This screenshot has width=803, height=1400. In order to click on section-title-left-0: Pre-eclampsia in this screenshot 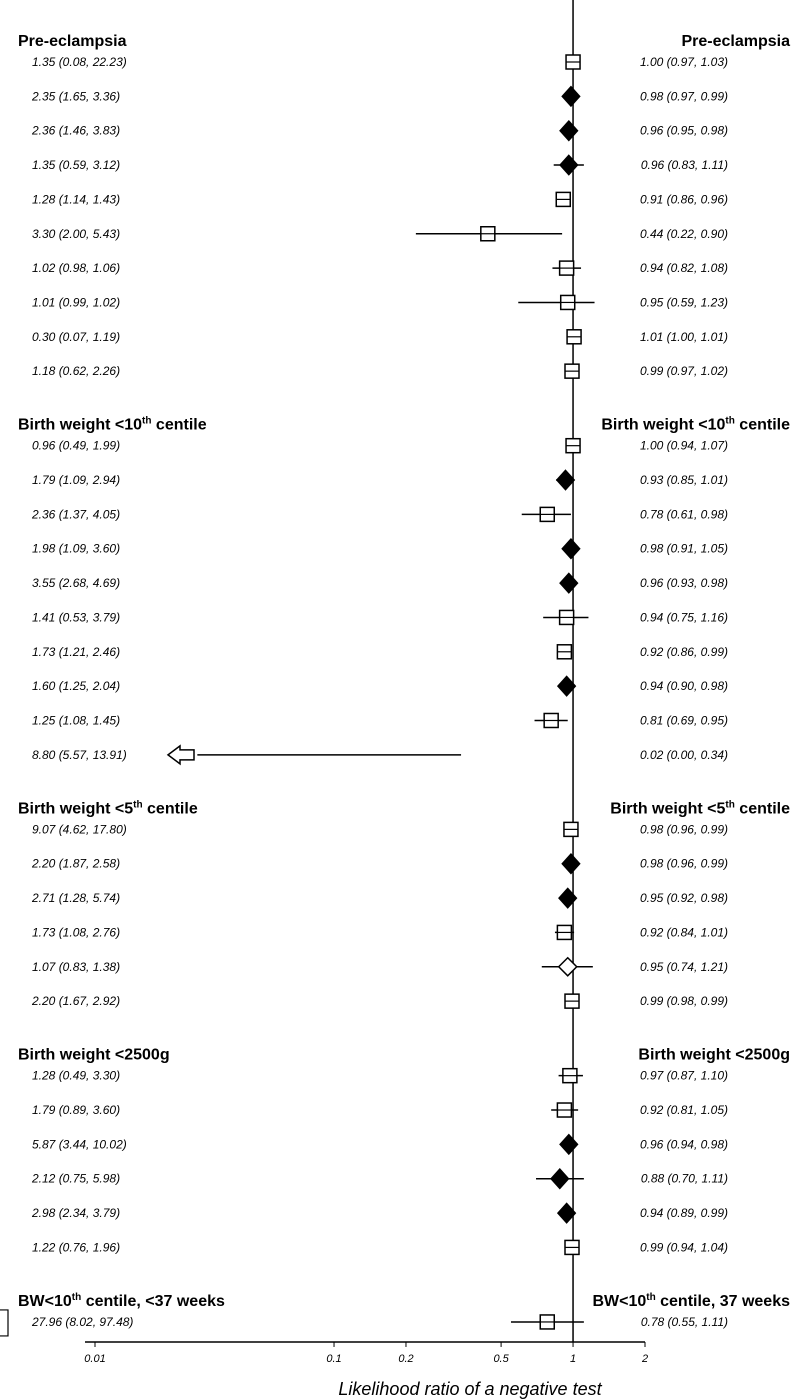, I will do `click(72, 41)`.